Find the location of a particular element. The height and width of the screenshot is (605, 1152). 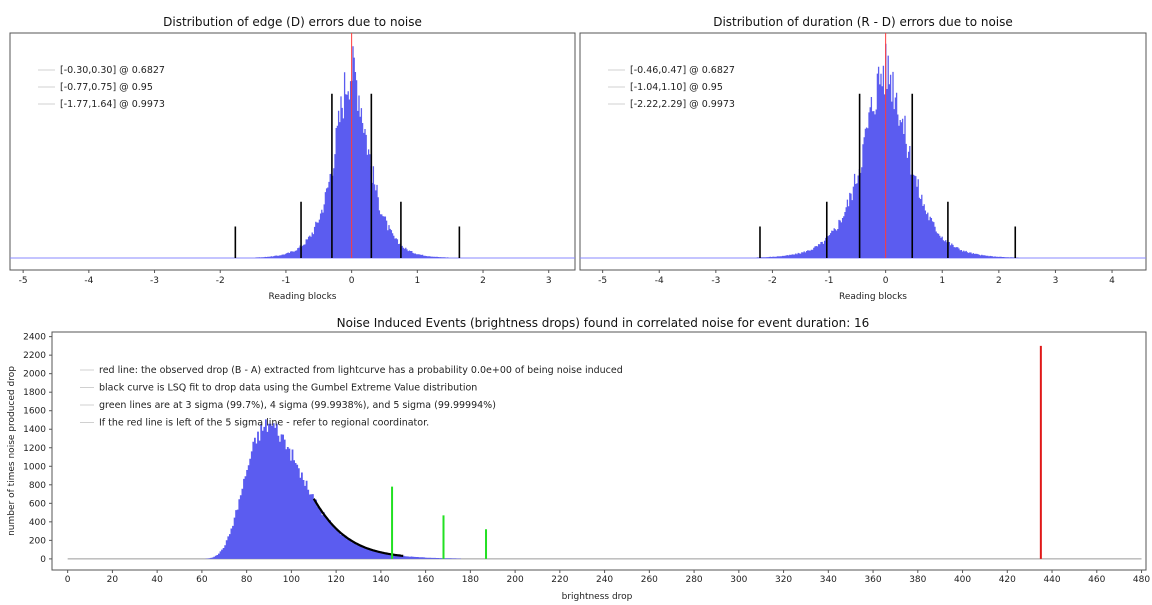

x-tick-label: 4 is located at coordinates (1112, 281).